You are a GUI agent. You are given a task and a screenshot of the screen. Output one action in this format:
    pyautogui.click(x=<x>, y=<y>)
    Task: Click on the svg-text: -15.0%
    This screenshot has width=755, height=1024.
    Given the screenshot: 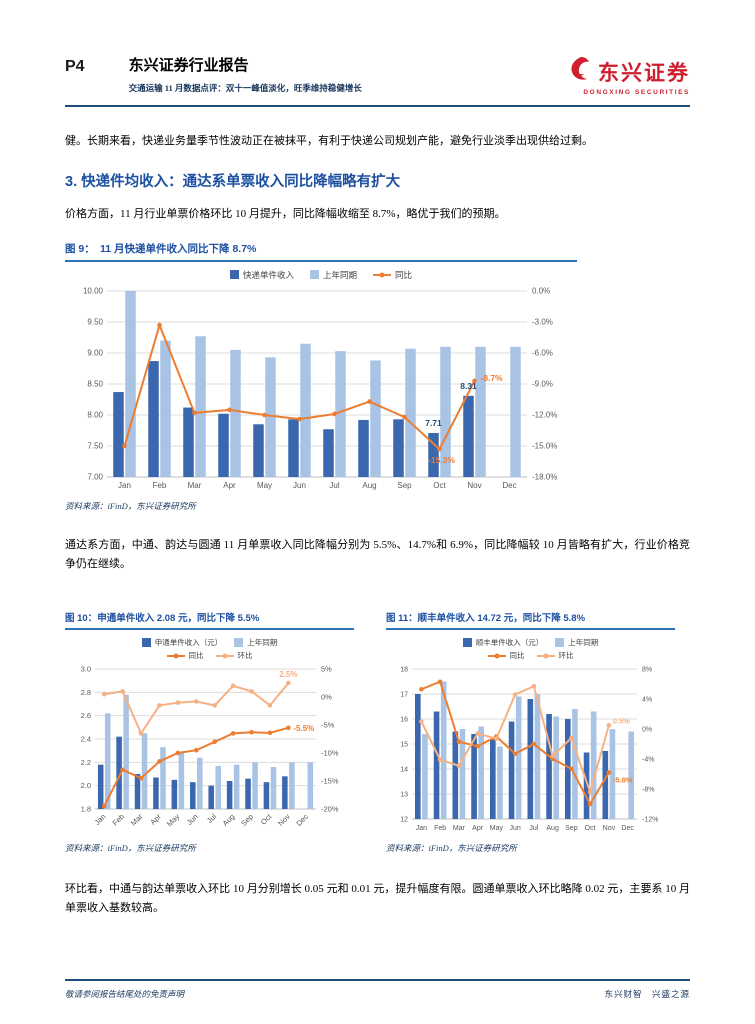 What is the action you would take?
    pyautogui.click(x=544, y=445)
    